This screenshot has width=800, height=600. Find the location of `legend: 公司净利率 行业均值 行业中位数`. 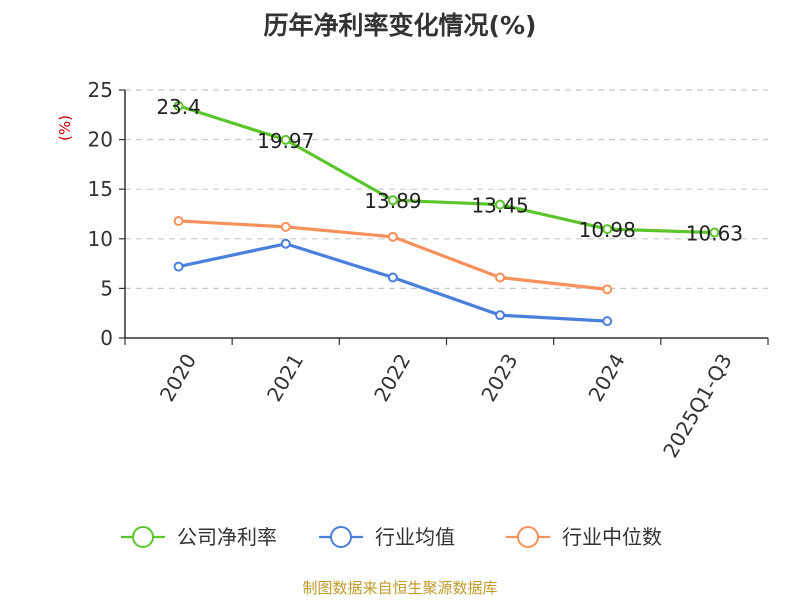

legend: 公司净利率 行业均值 行业中位数 is located at coordinates (391, 537).